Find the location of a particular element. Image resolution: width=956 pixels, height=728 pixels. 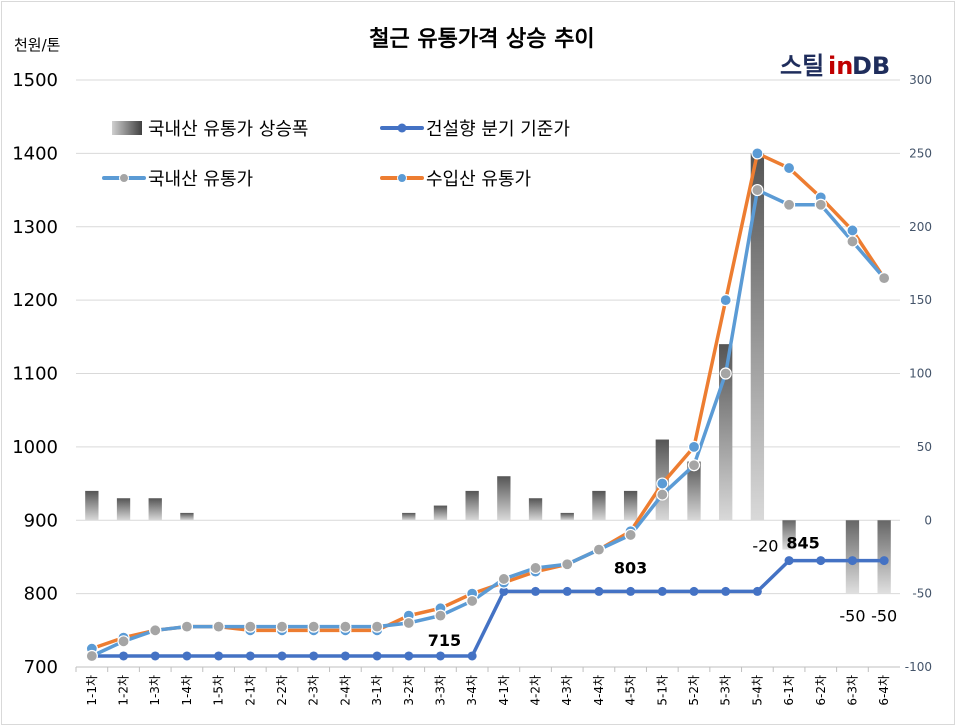

x-tick-label: 4-1차 is located at coordinates (504, 690).